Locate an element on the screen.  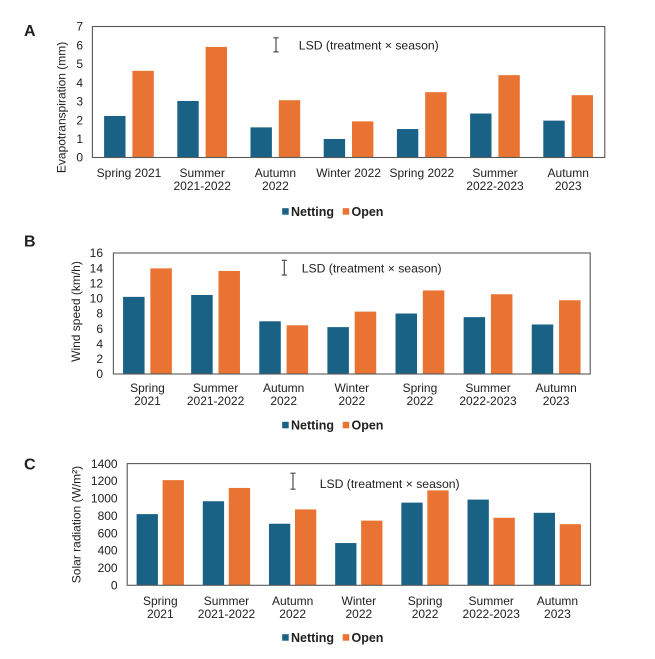
svg-text: 3 is located at coordinates (79, 102).